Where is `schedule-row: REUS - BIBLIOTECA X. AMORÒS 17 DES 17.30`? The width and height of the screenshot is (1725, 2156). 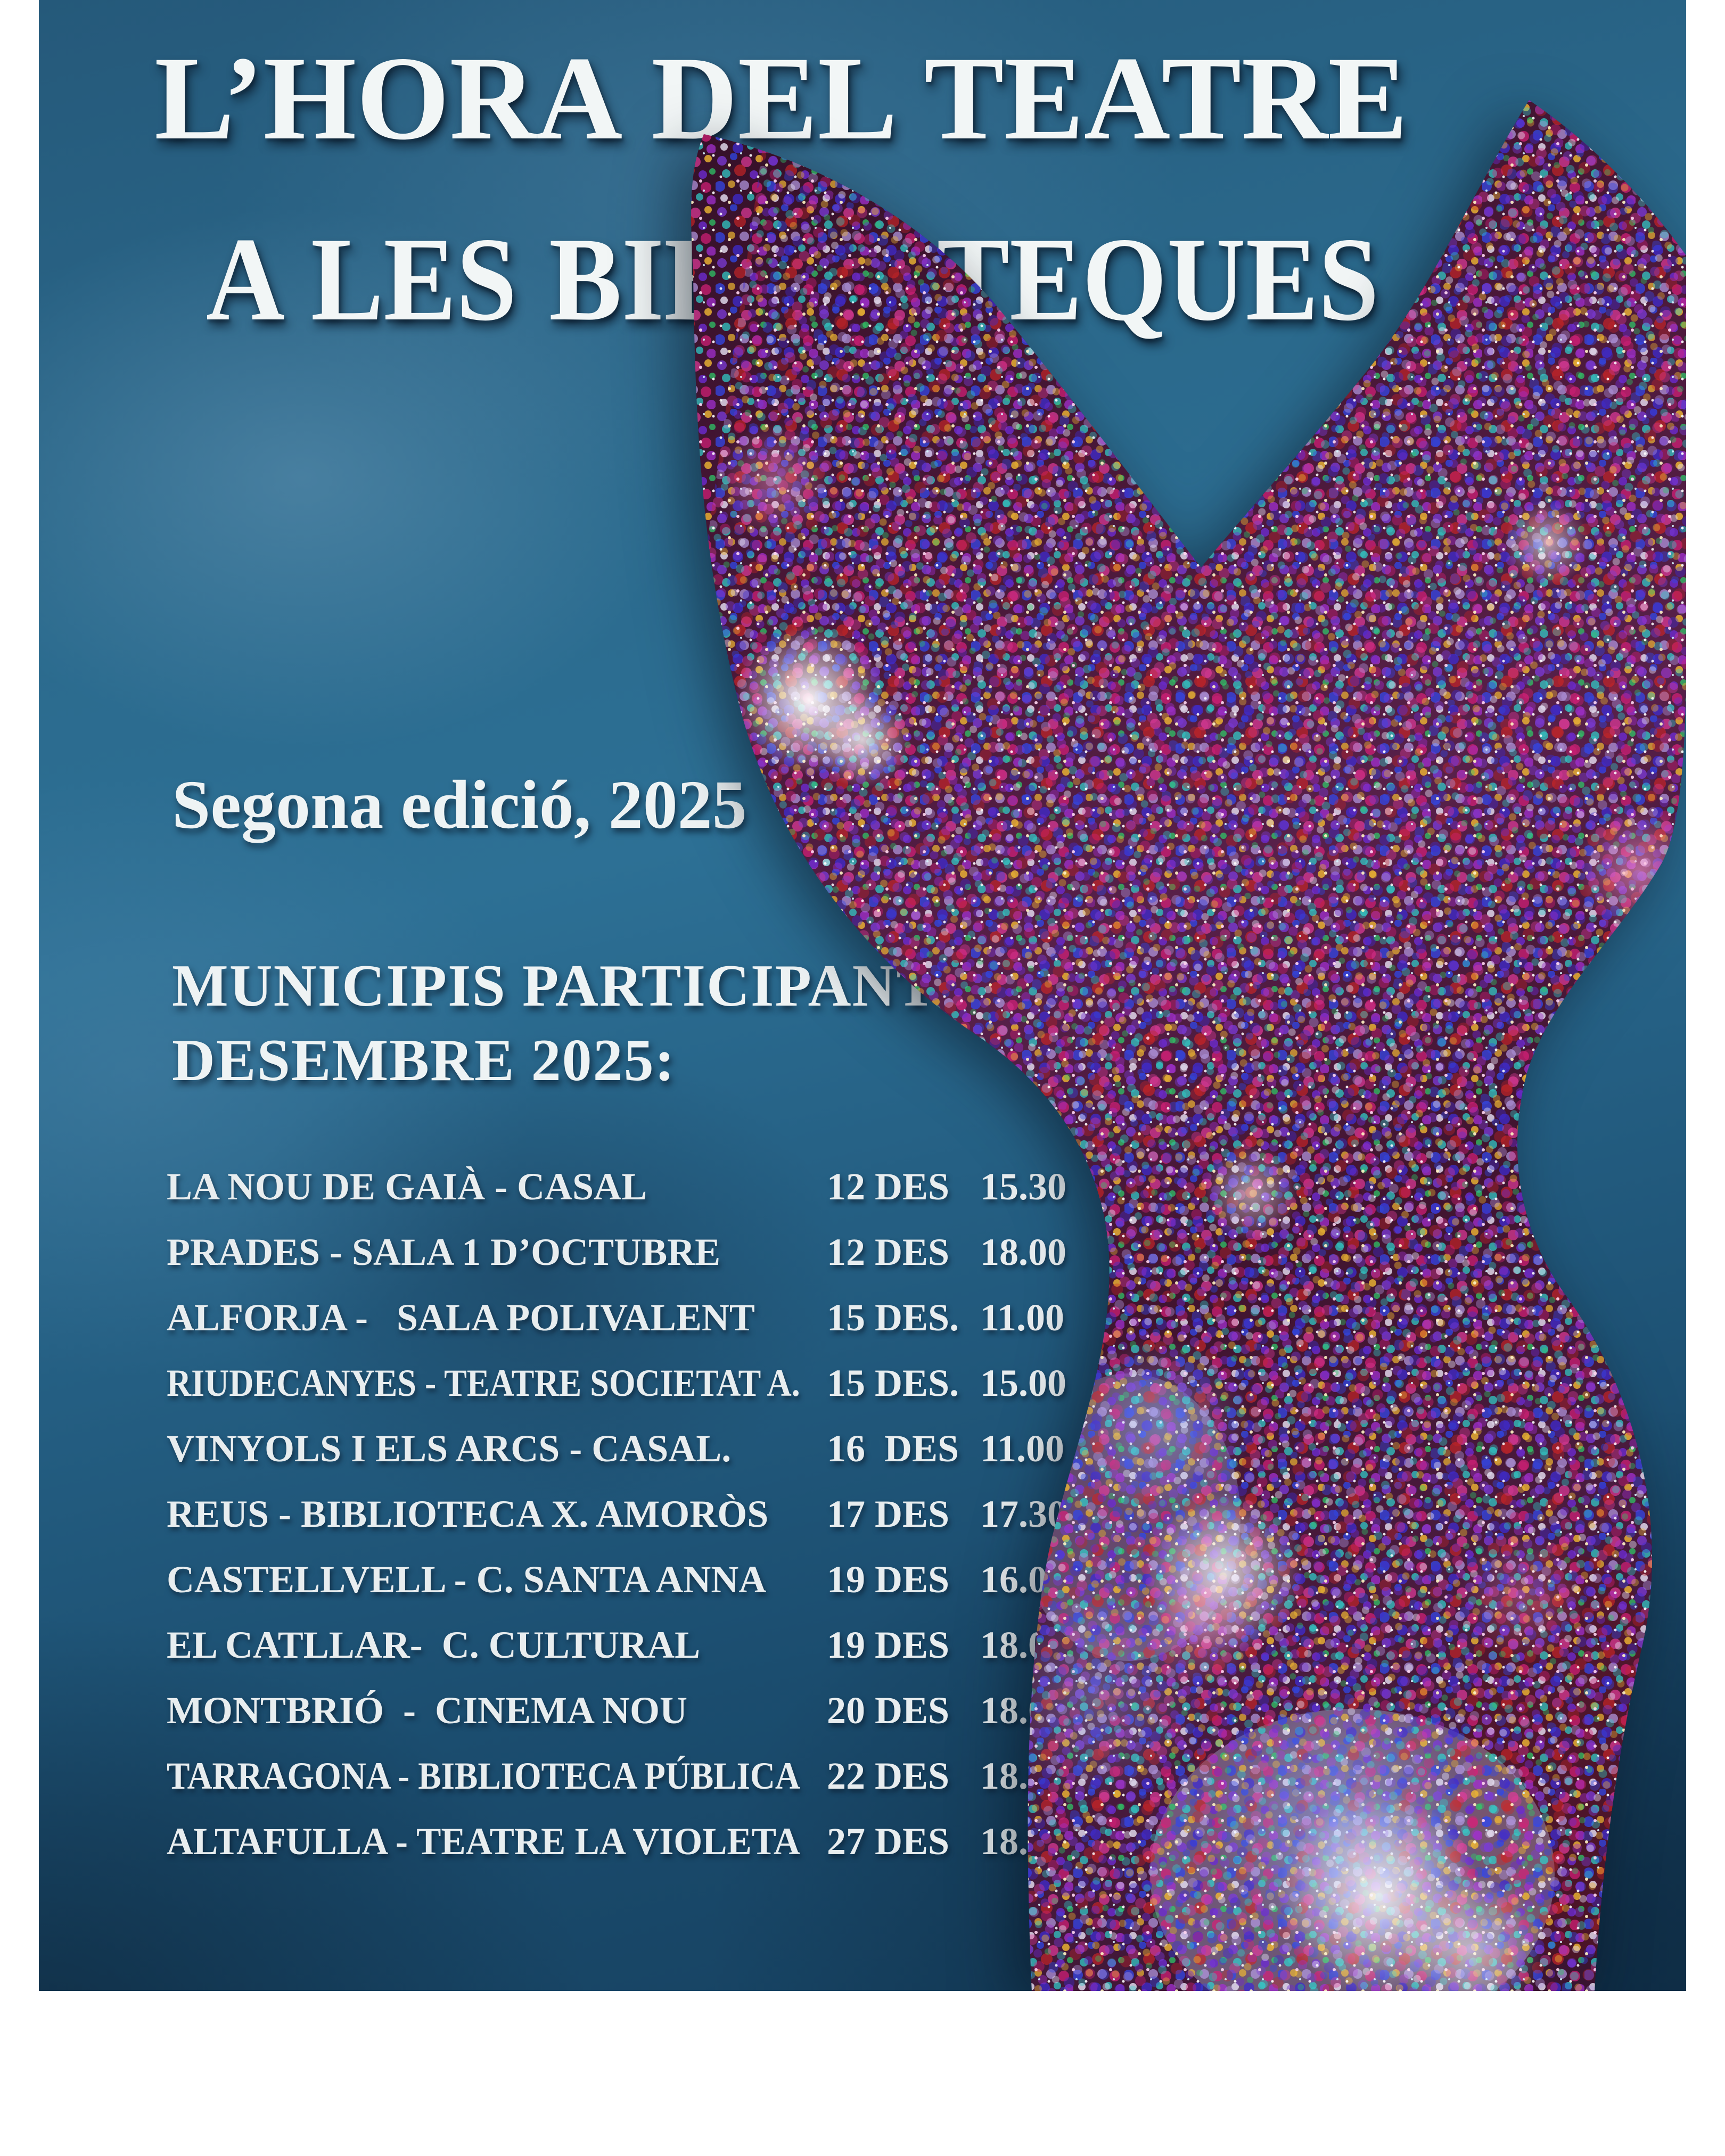 schedule-row: REUS - BIBLIOTECA X. AMORÒS 17 DES 17.30 is located at coordinates (926, 1527).